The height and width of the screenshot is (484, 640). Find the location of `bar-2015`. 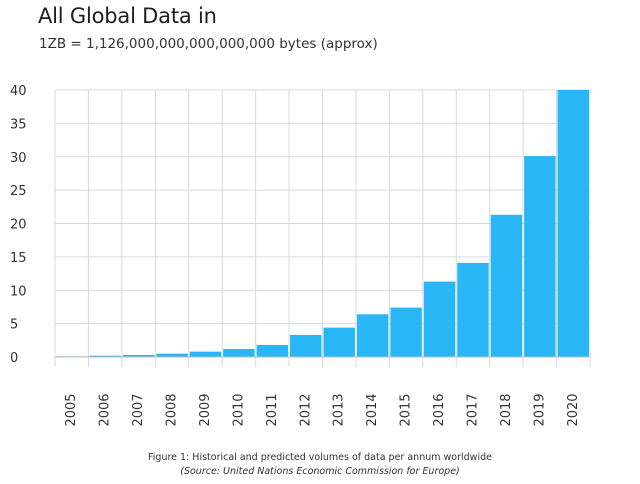

bar-2015 is located at coordinates (406, 332).